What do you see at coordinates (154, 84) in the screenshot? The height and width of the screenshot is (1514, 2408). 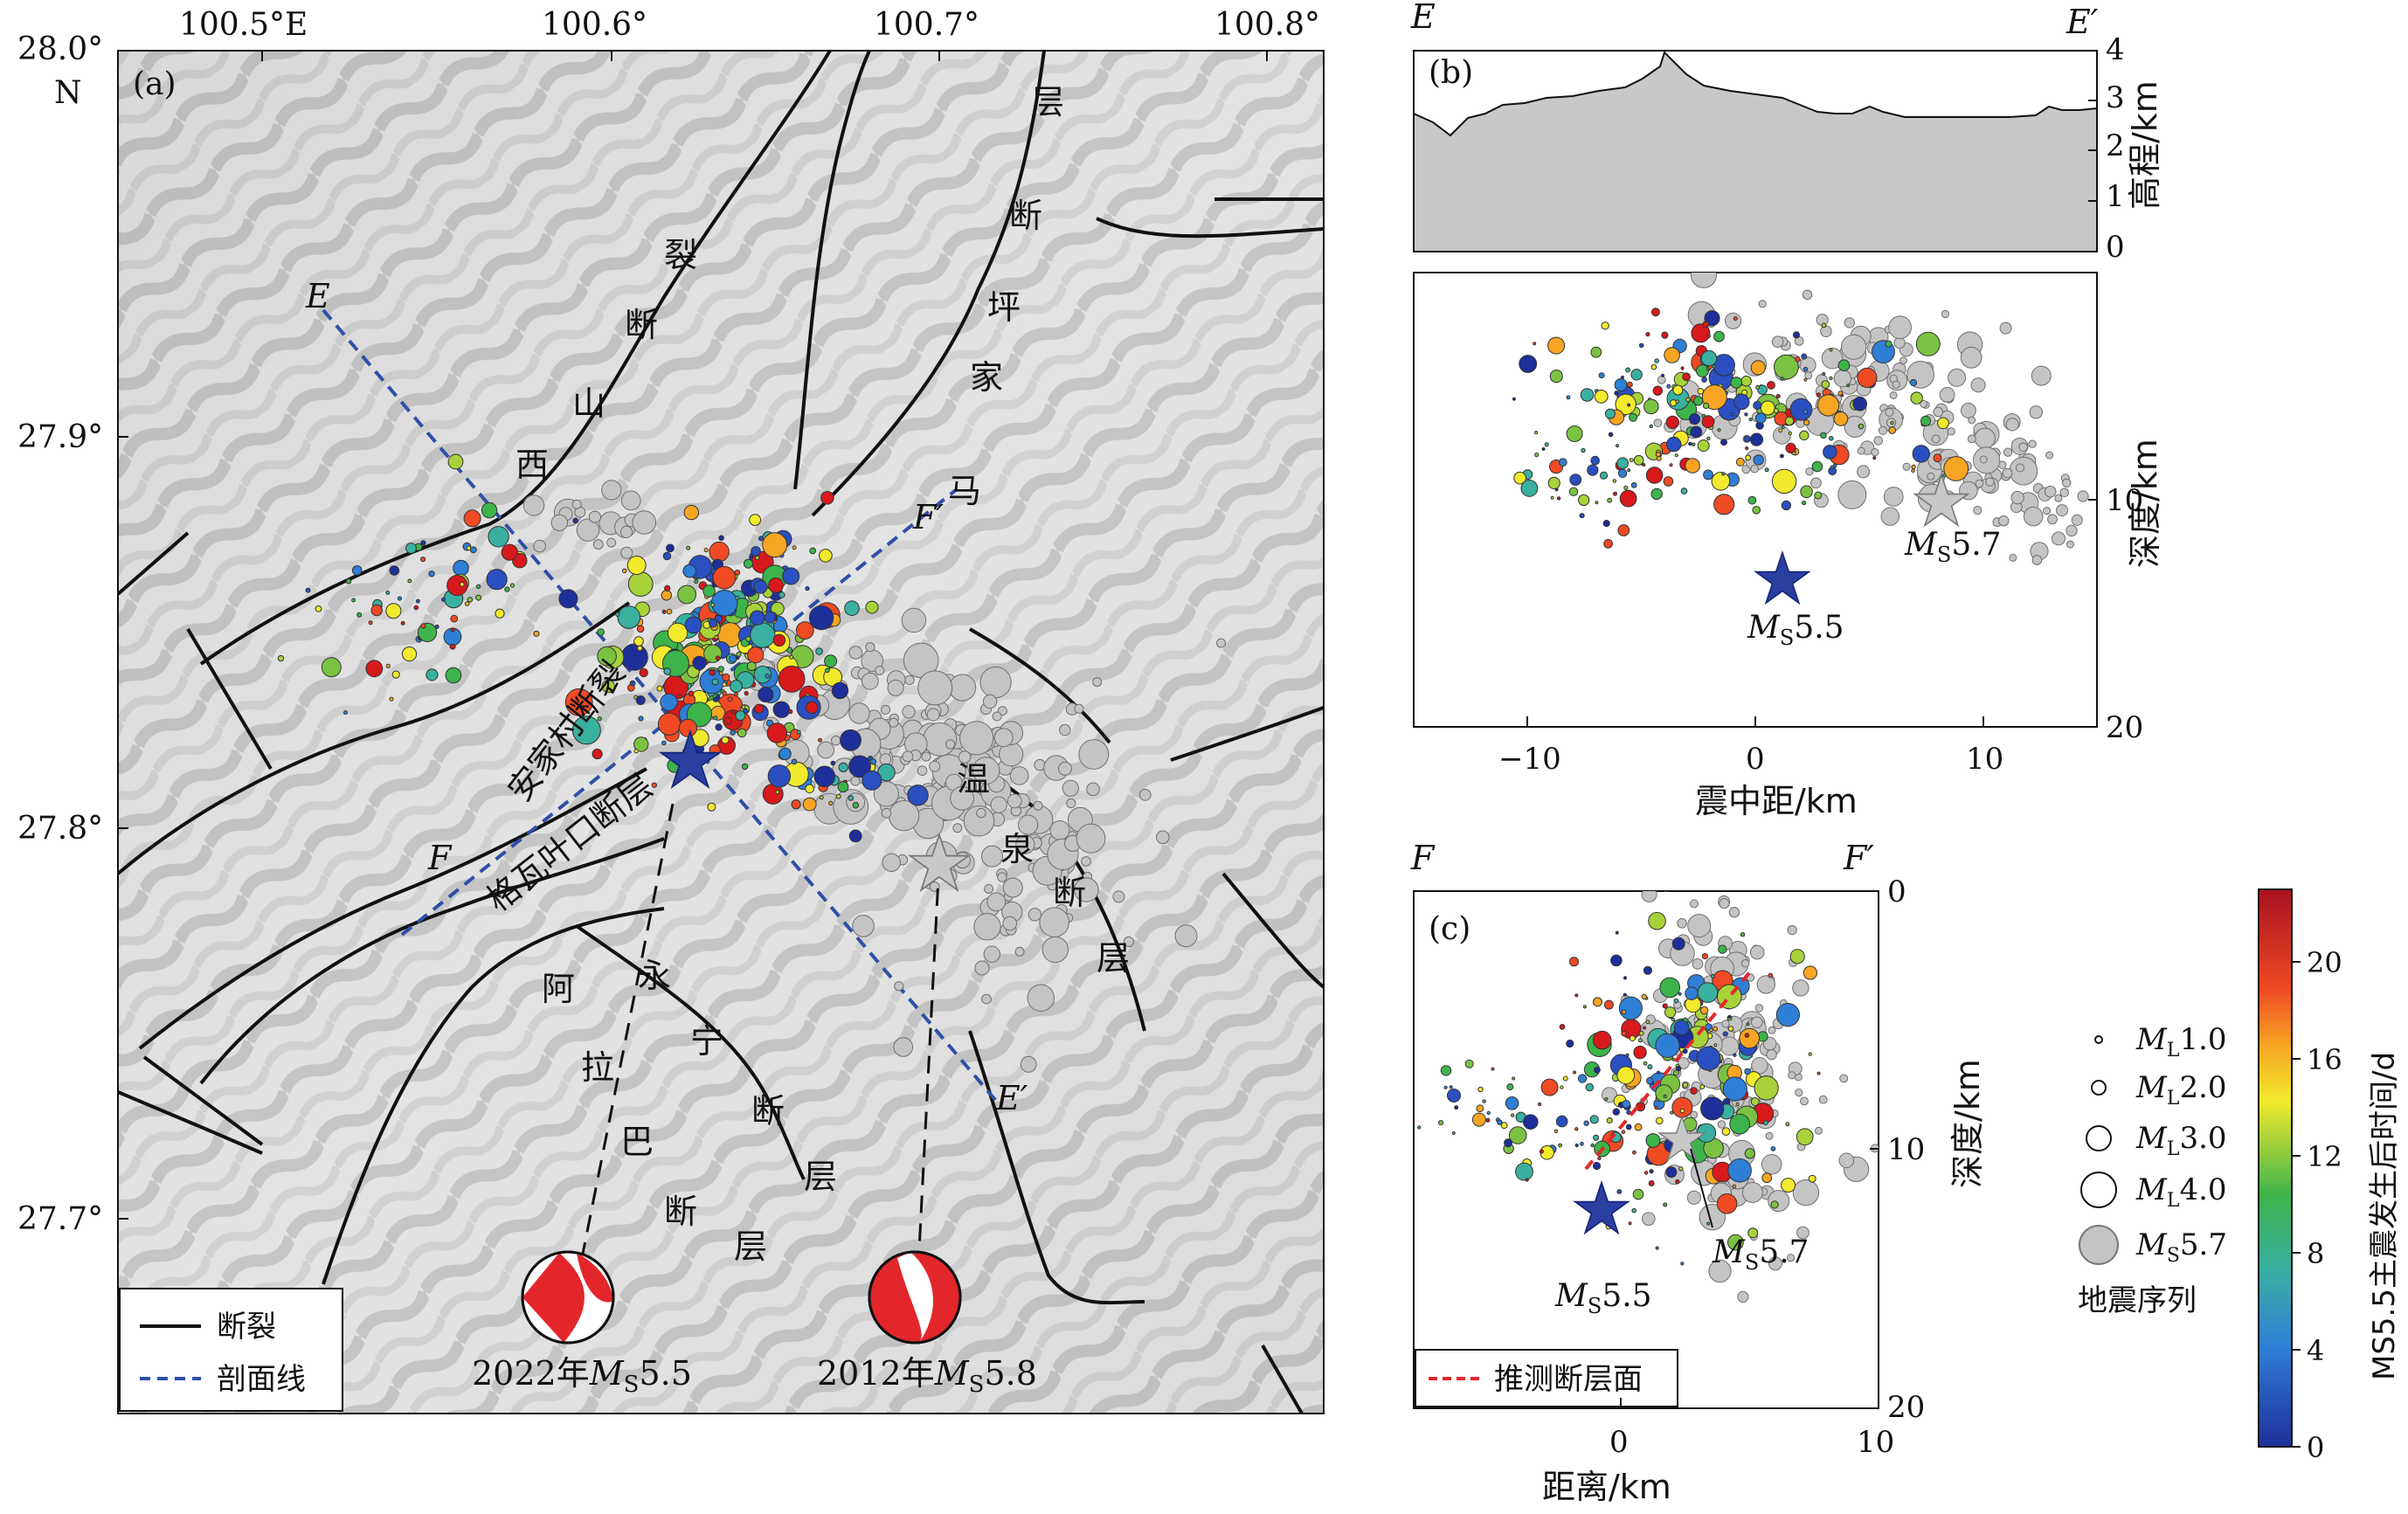 I see `panel-a-label: (a)` at bounding box center [154, 84].